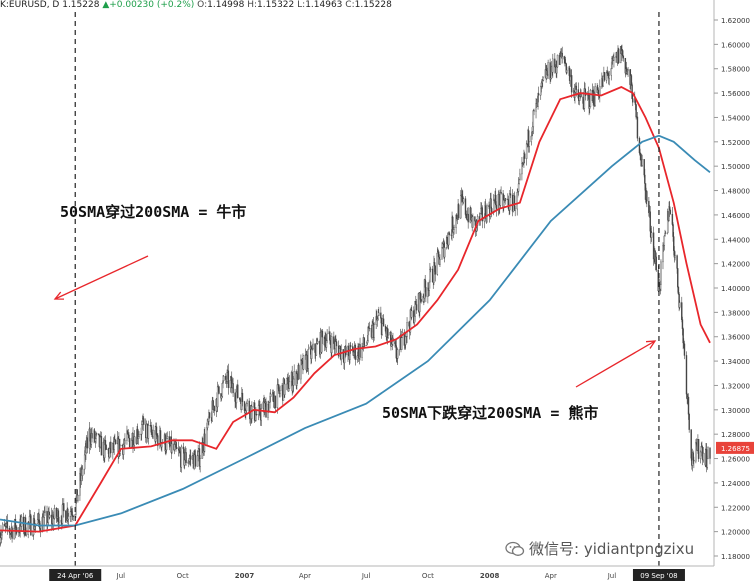  Describe the element at coordinates (735, 167) in the screenshot. I see `y-tick-label: 1.50000` at that location.